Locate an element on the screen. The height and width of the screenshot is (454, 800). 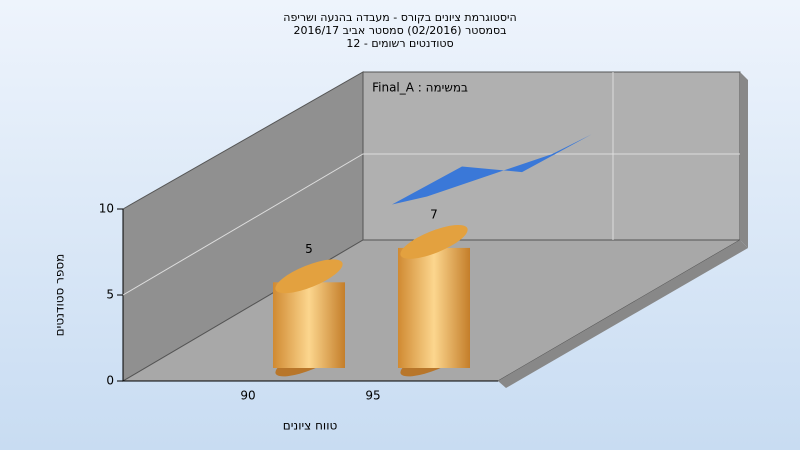
line-ribbon is located at coordinates (492, 169).